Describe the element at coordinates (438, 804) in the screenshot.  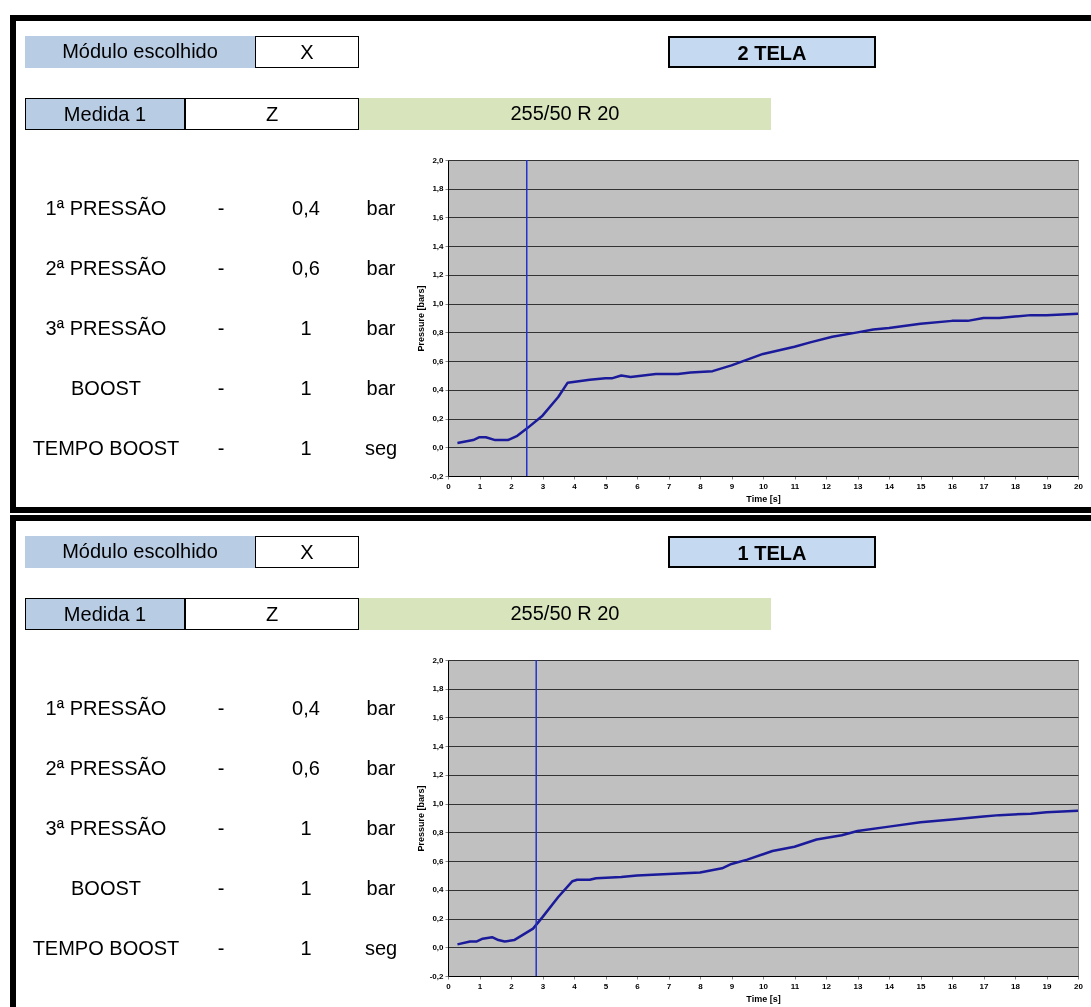
I see `y-tick-label: 1,0` at that location.